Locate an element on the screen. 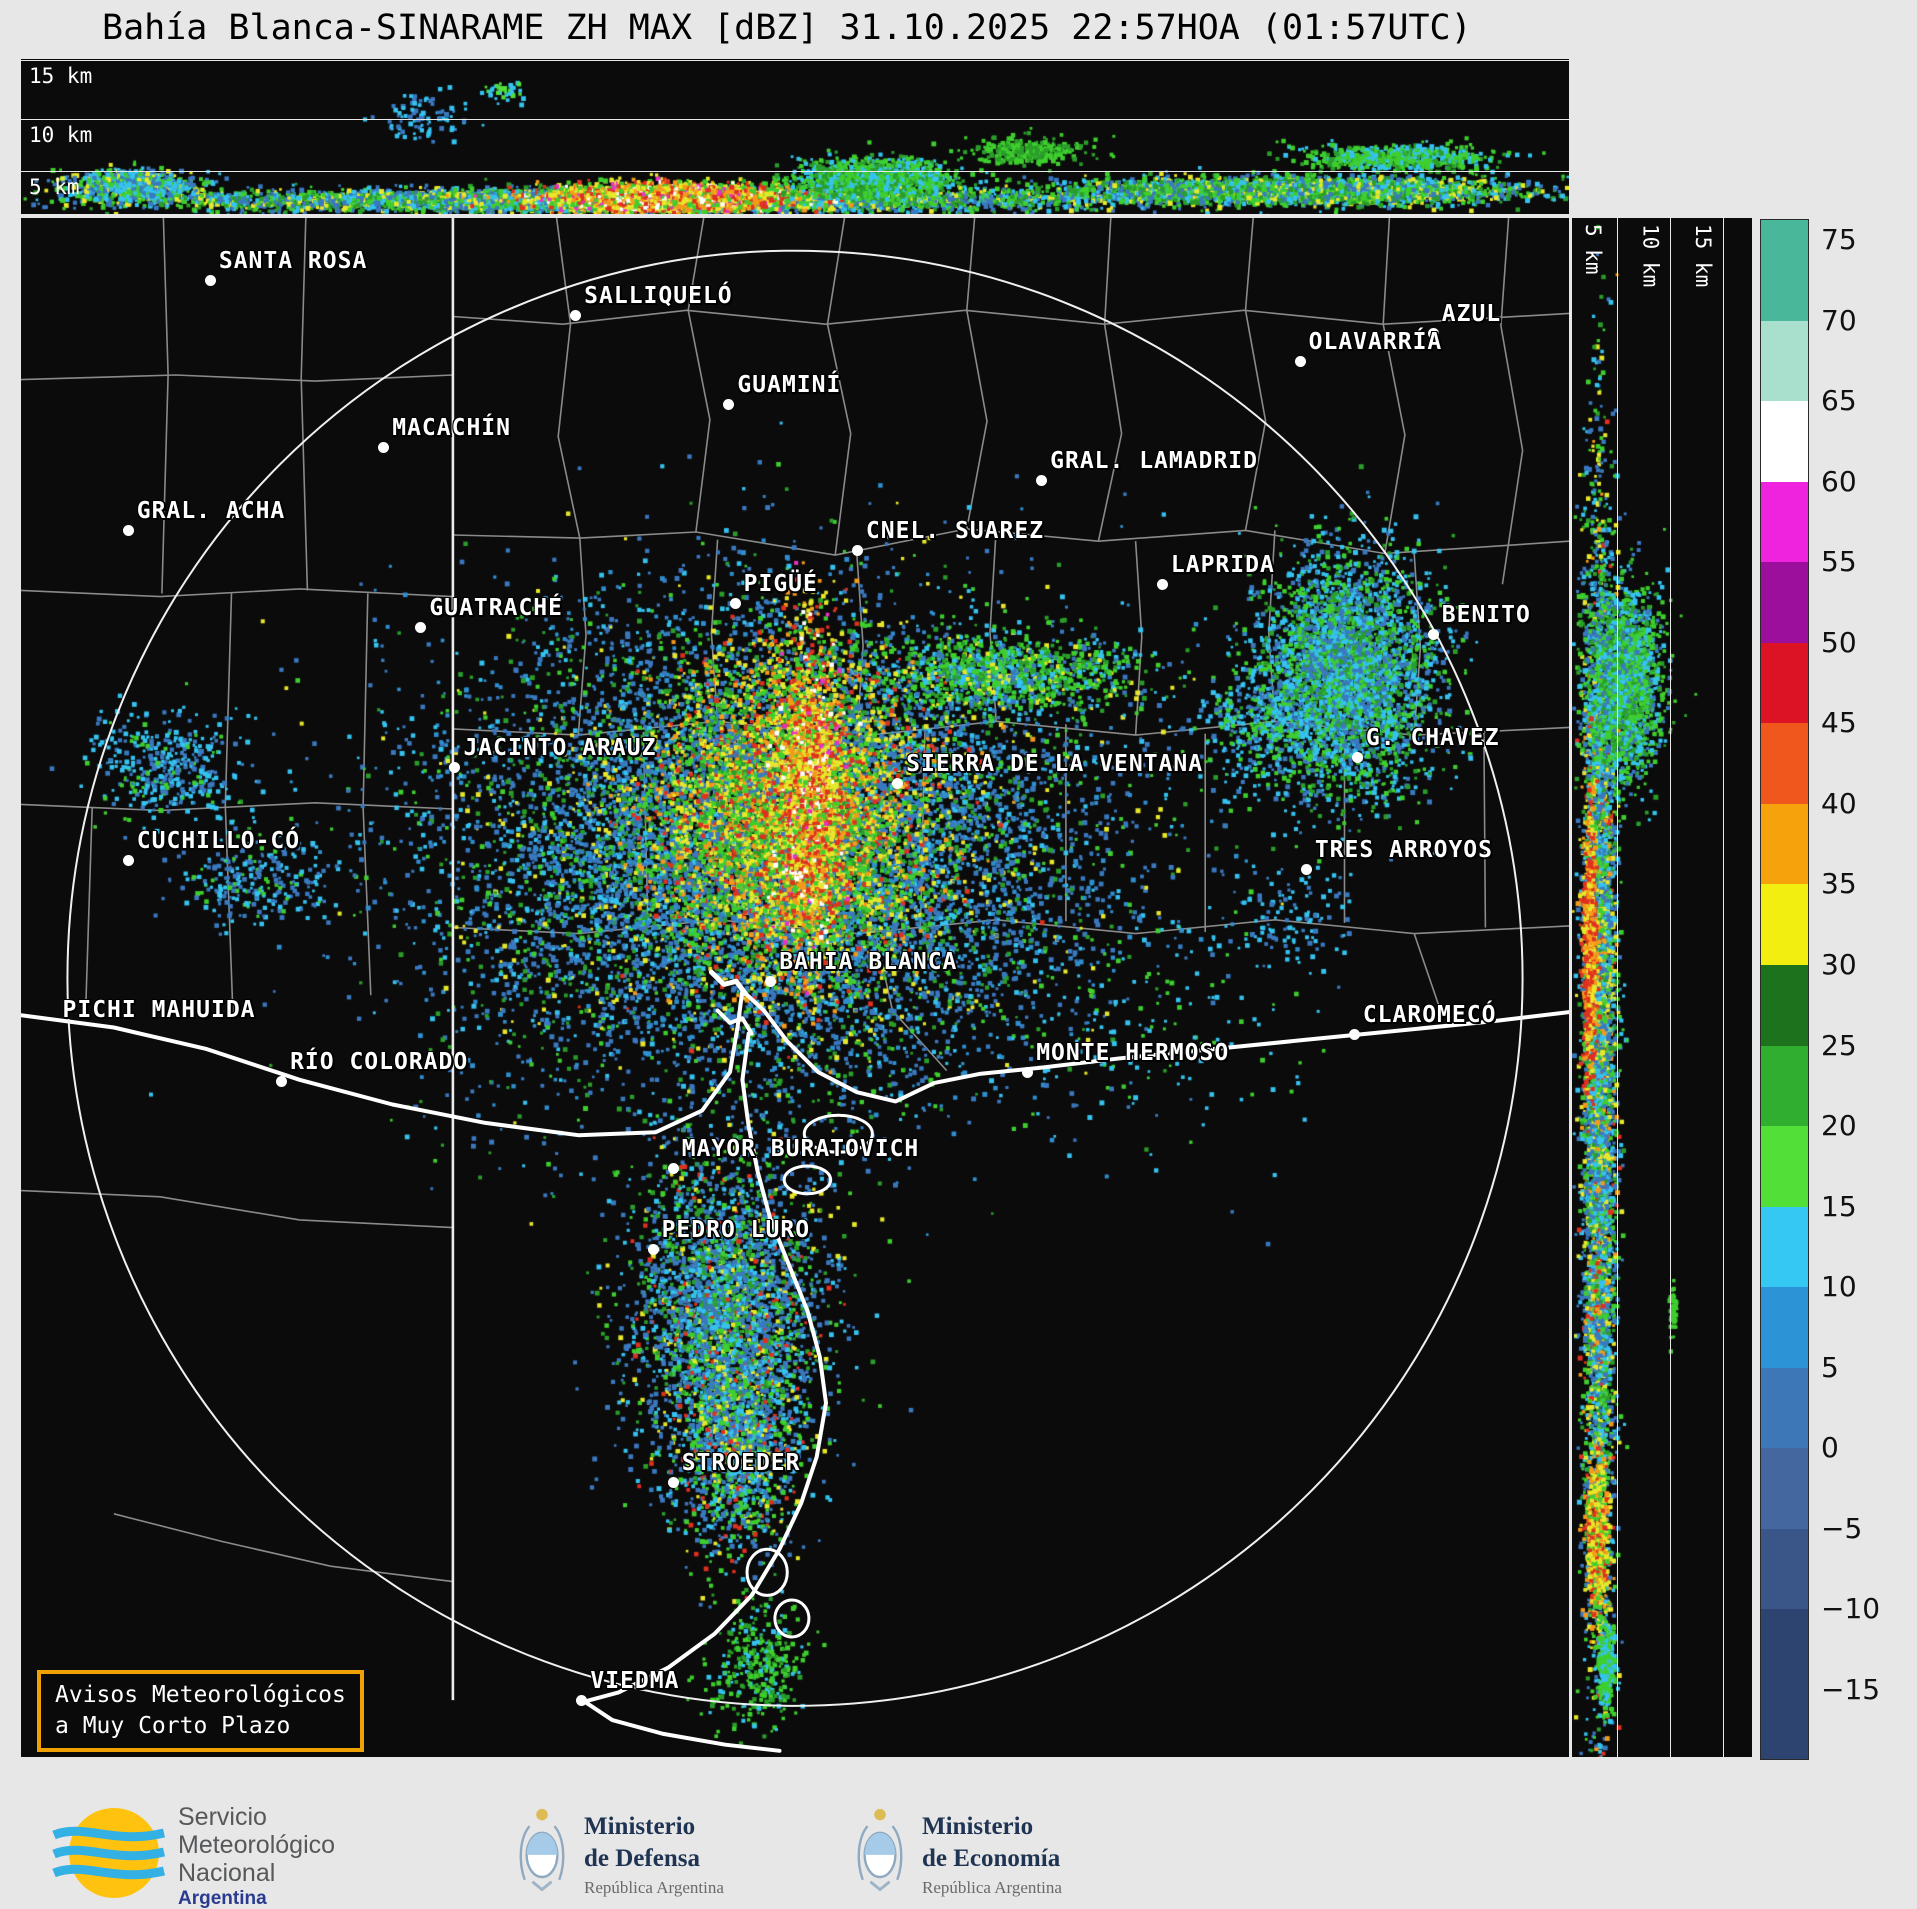  defensa-line1: Ministerio is located at coordinates (640, 1826).